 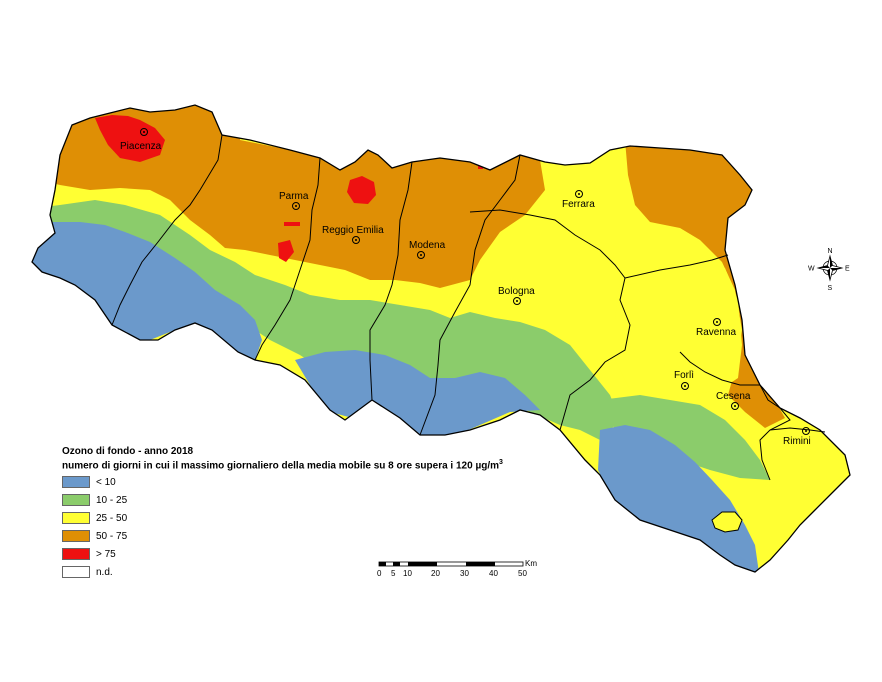 What do you see at coordinates (94, 518) in the screenshot?
I see `legend-item-25-50: 25 - 50` at bounding box center [94, 518].